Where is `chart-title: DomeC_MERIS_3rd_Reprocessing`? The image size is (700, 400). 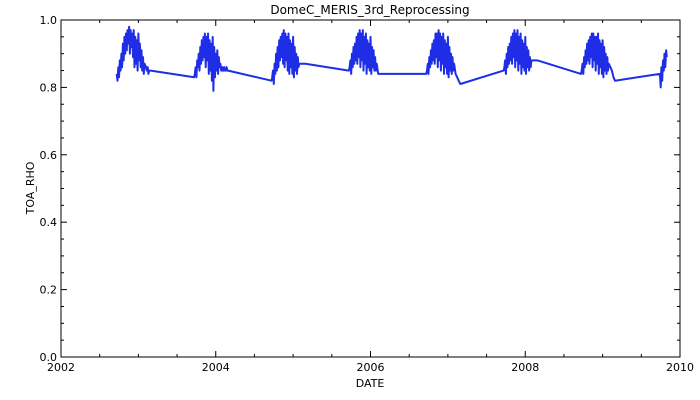
chart-title: DomeC_MERIS_3rd_Reprocessing is located at coordinates (369, 10).